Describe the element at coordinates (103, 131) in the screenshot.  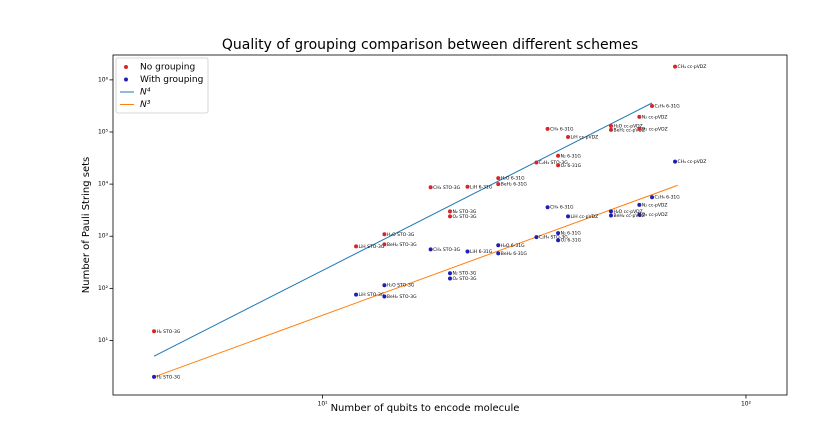
I see `y-tick-label: 10⁵` at that location.